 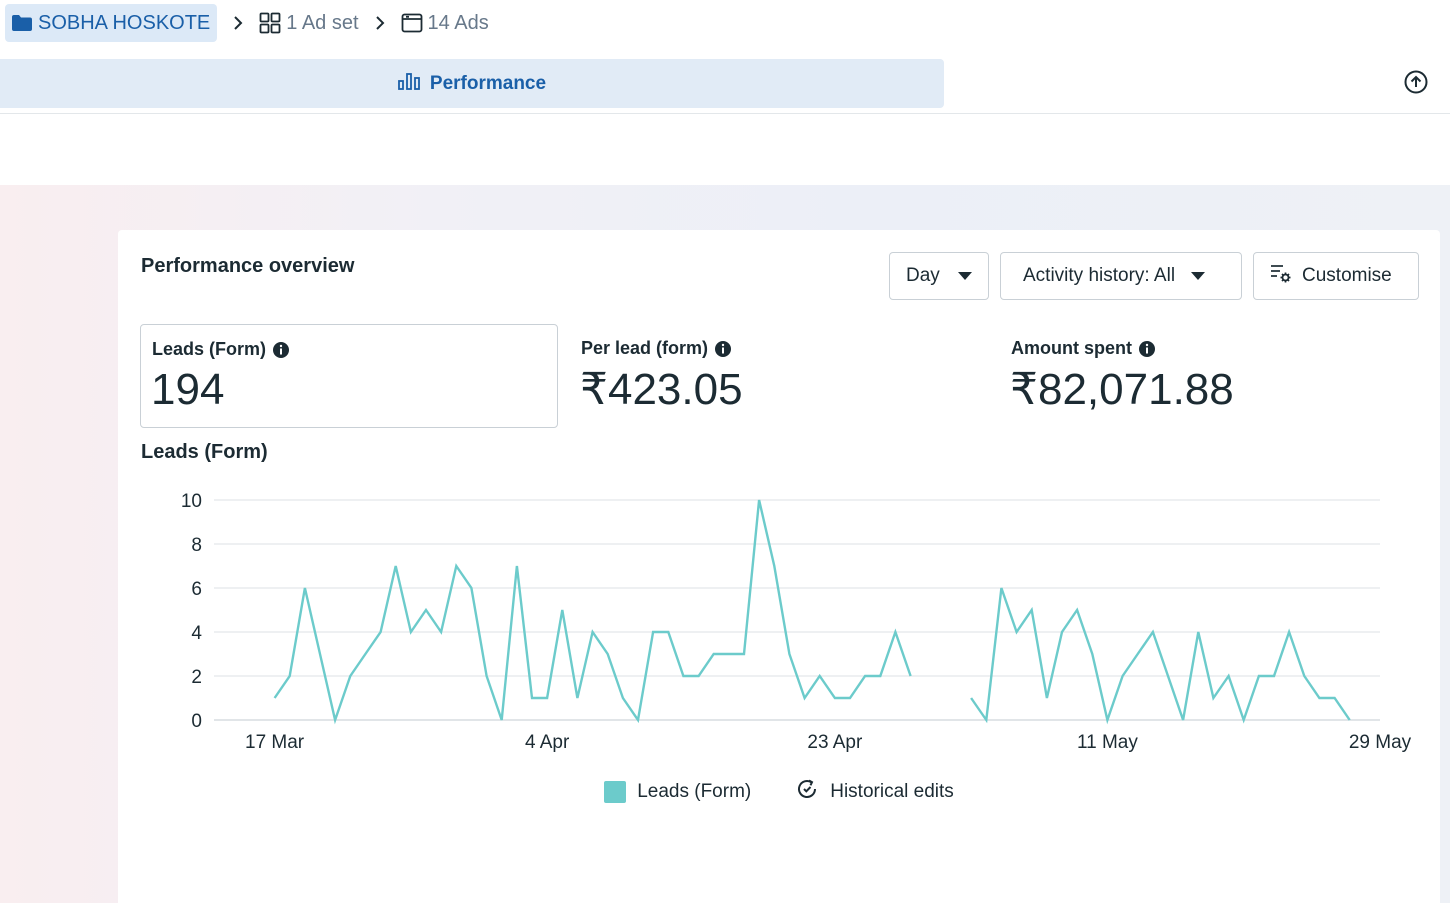 I want to click on legend-item-leads: Leads (Form), so click(x=677, y=792).